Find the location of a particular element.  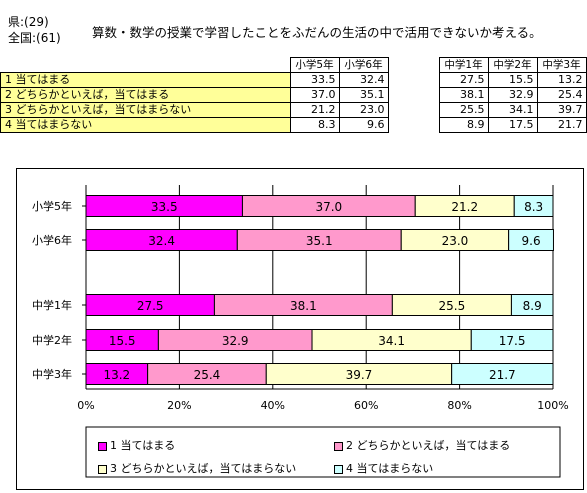

row-label: 1 当てはまる is located at coordinates (145, 80).